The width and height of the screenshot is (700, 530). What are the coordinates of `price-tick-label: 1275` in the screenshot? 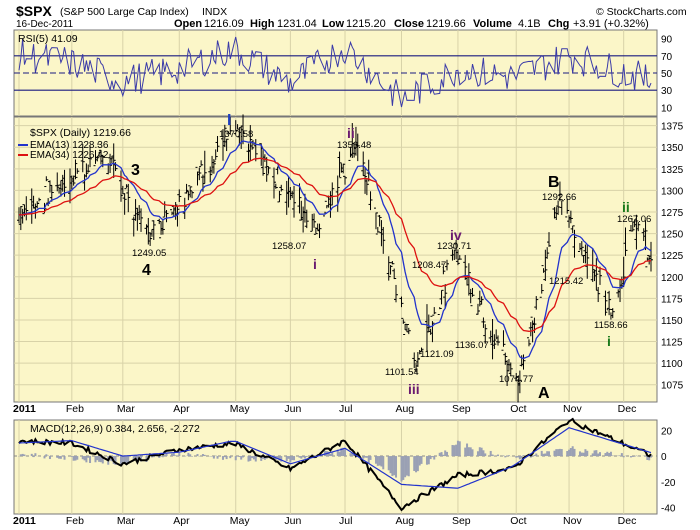 It's located at (672, 213).